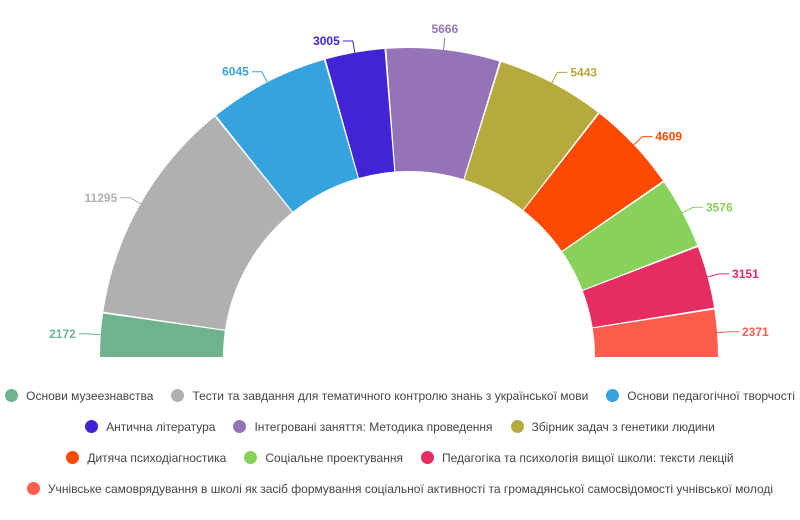 Image resolution: width=800 pixels, height=520 pixels. Describe the element at coordinates (90, 395) in the screenshot. I see `legend-label: Основи музеезнавства` at that location.